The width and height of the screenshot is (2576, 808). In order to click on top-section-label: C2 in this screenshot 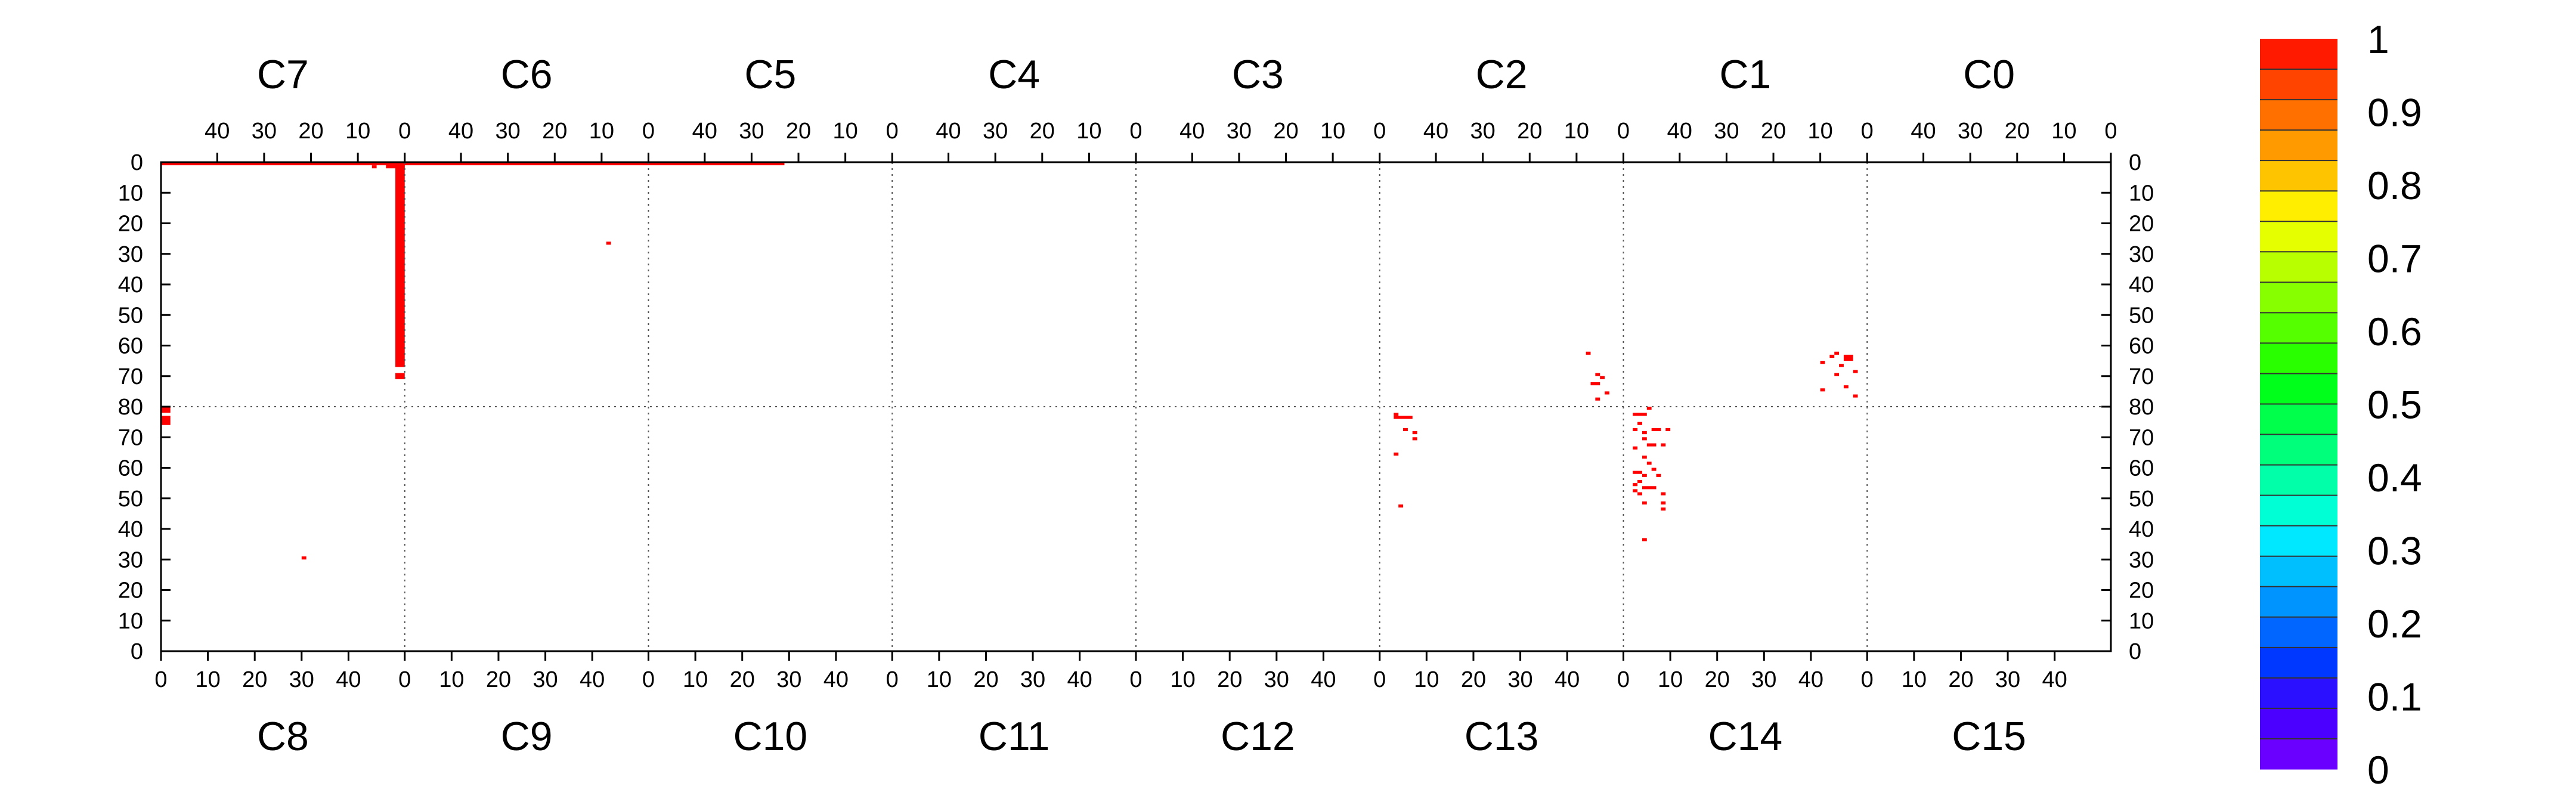, I will do `click(1502, 75)`.